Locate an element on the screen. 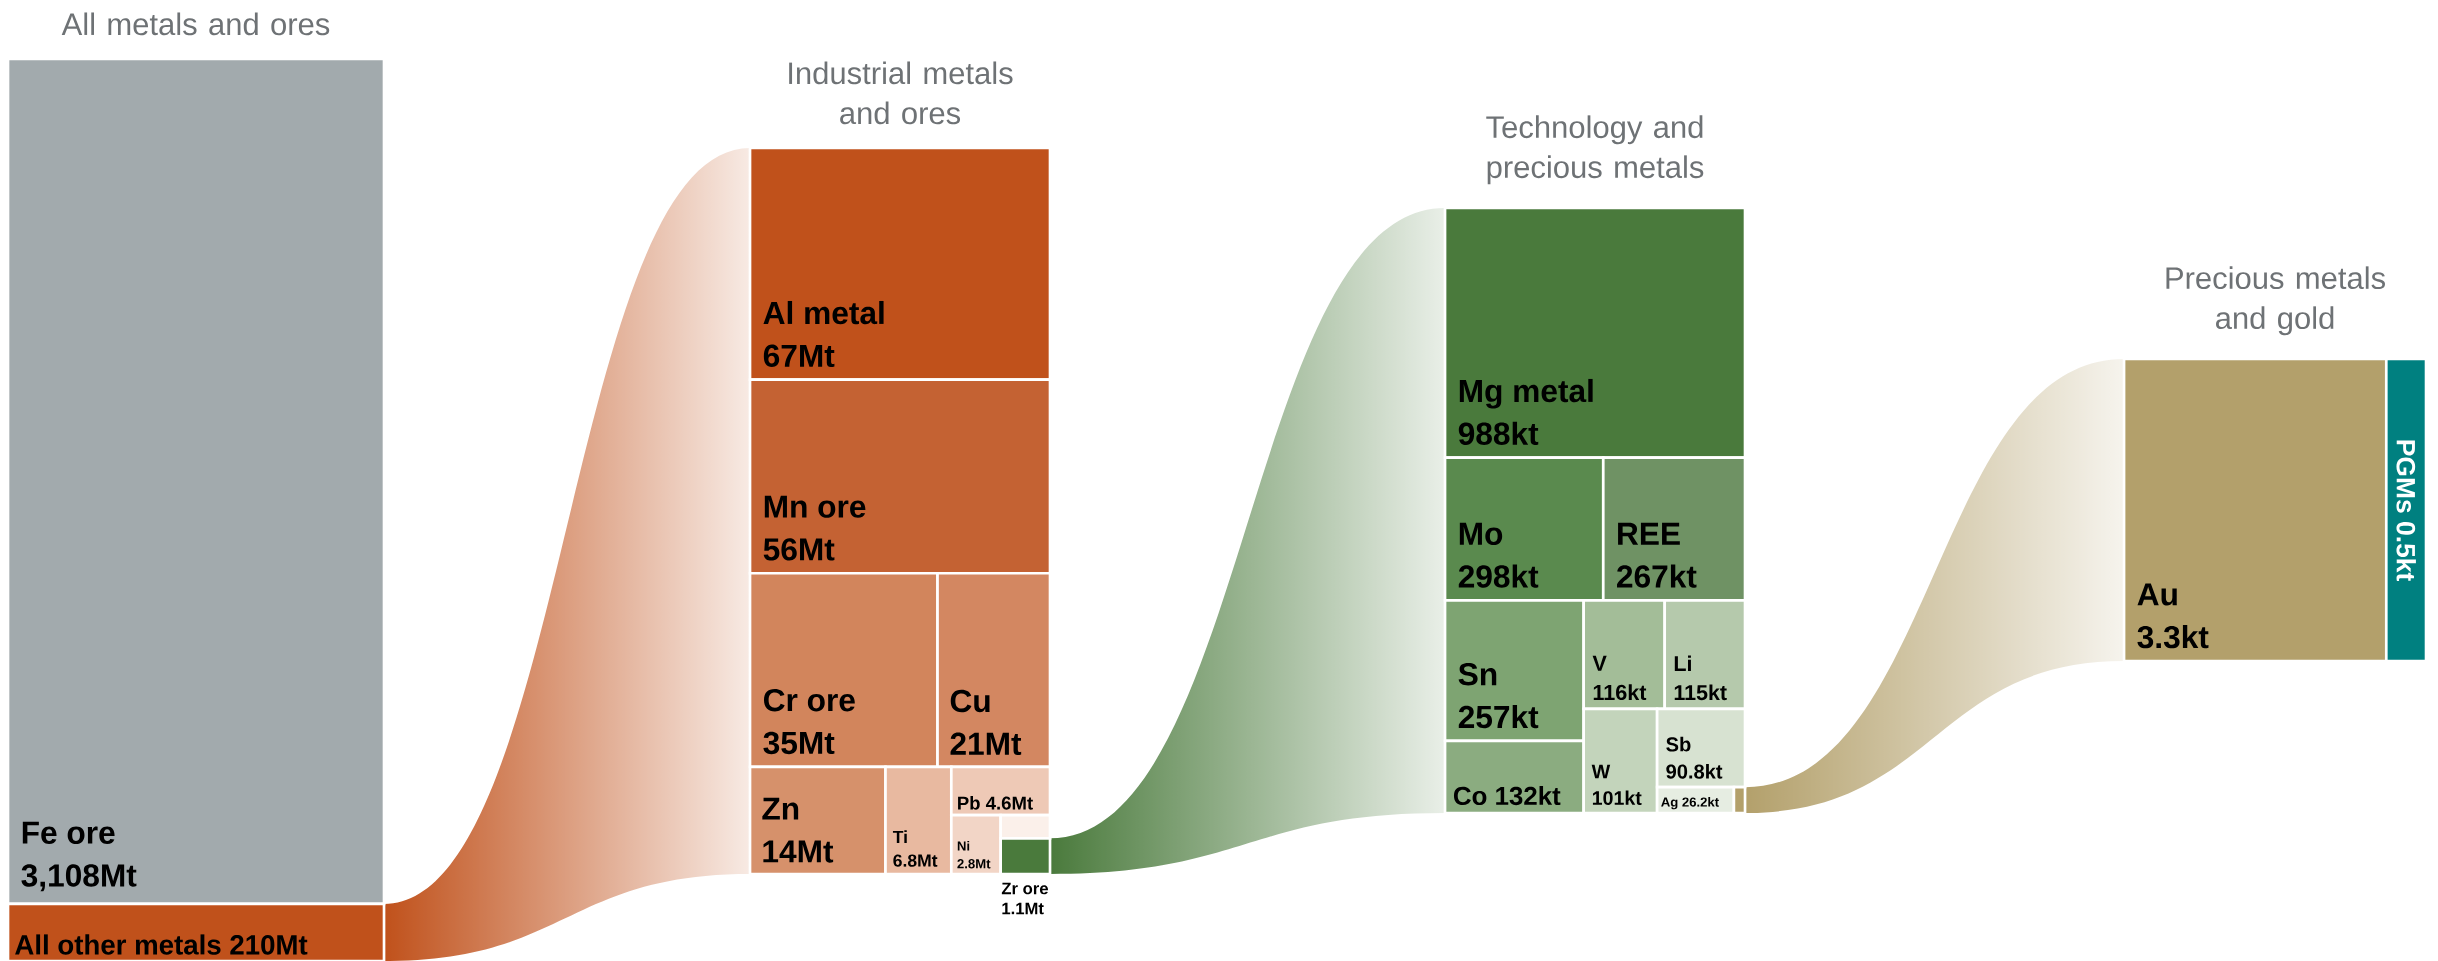 The height and width of the screenshot is (961, 2438). text: All metals and ores is located at coordinates (195, 24).